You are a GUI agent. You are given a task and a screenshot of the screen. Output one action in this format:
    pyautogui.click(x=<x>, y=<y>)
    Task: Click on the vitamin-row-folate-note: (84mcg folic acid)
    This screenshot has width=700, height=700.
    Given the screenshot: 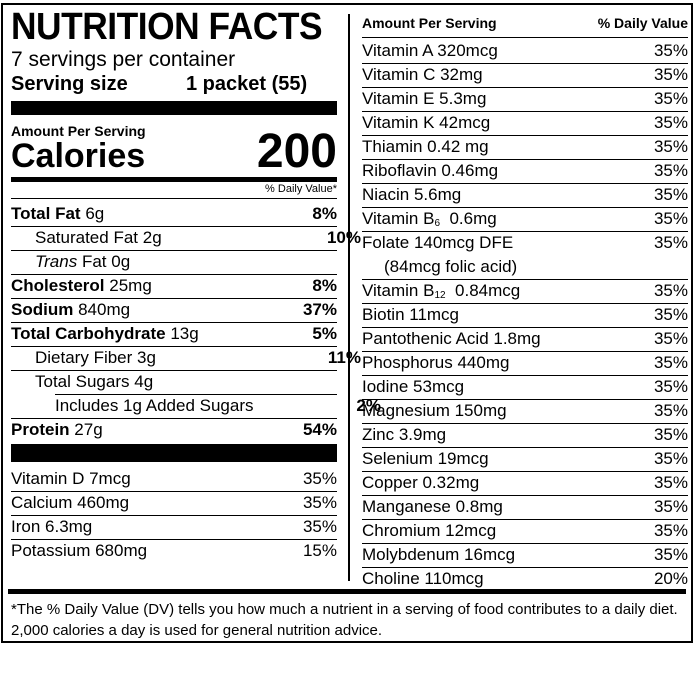 What is the action you would take?
    pyautogui.click(x=531, y=267)
    